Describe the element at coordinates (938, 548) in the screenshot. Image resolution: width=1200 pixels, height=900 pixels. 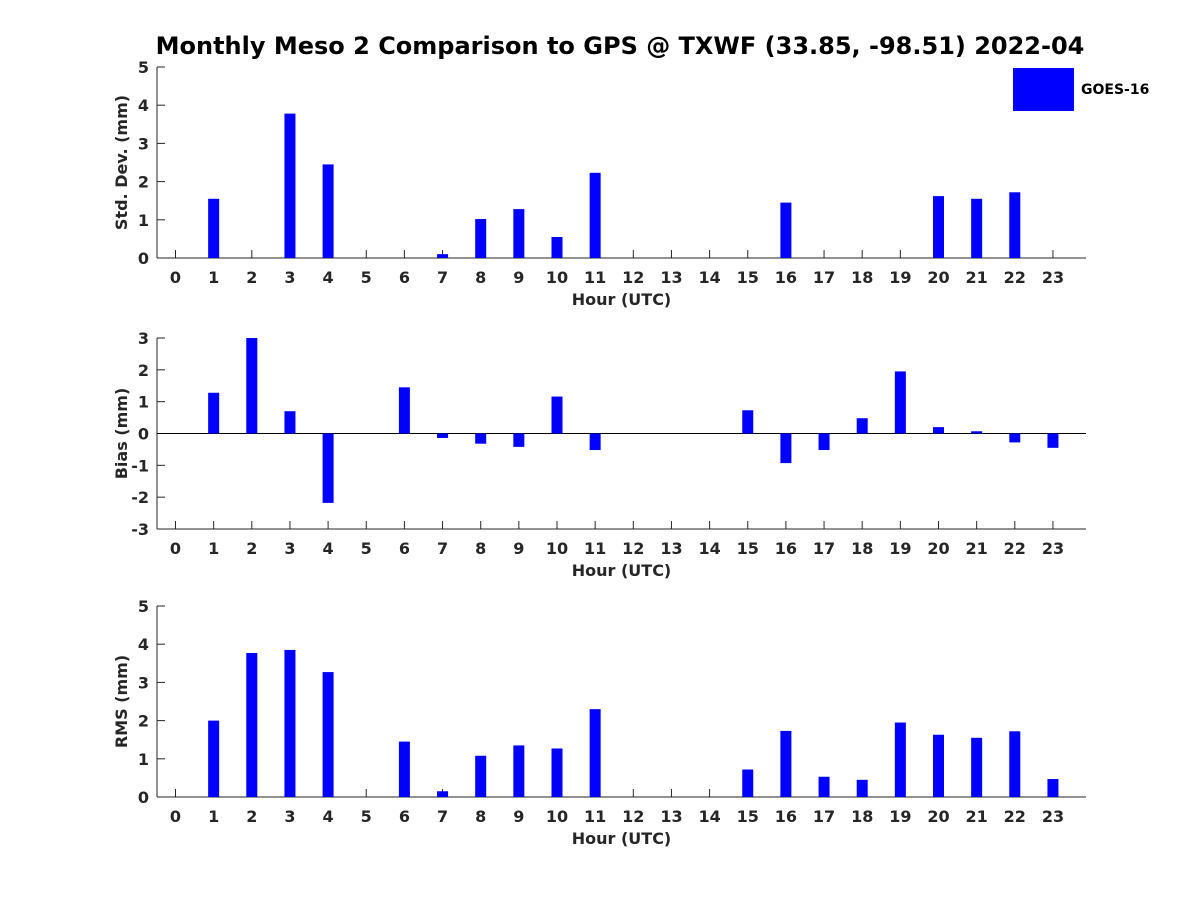
I see `x-tick-label: 20` at that location.